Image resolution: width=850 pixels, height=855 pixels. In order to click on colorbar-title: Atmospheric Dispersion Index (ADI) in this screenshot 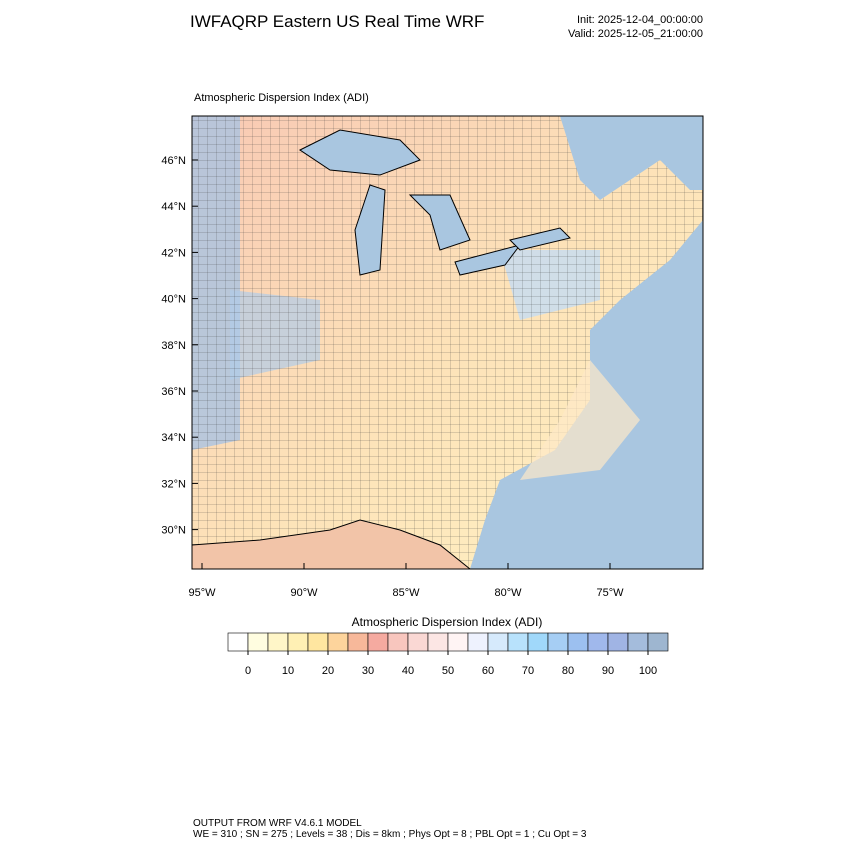, I will do `click(447, 622)`.